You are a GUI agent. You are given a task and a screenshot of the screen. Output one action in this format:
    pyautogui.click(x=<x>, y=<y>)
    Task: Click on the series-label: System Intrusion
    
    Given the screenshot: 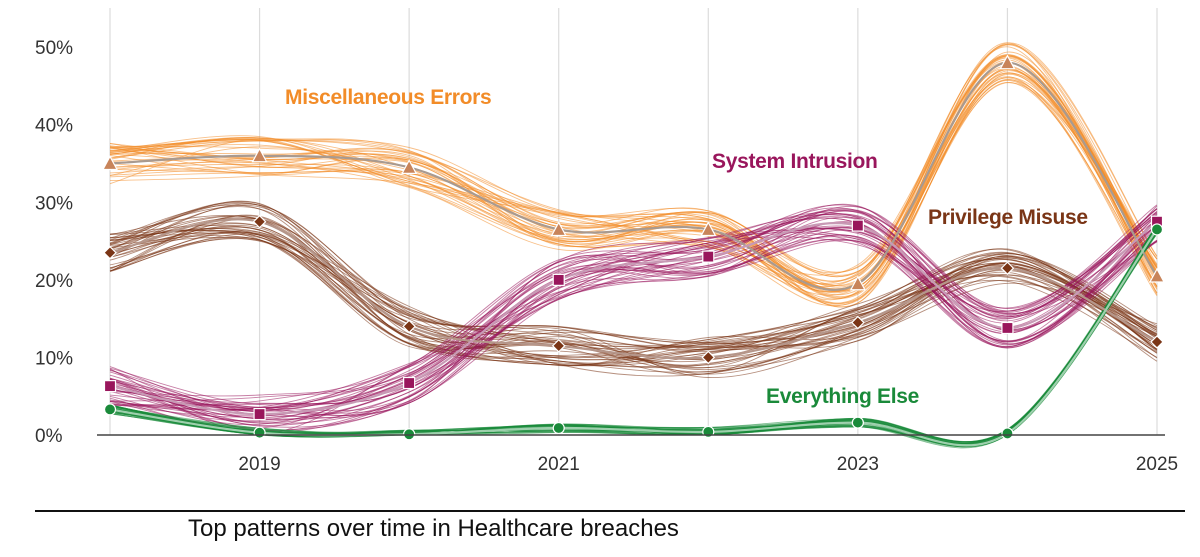 What is the action you would take?
    pyautogui.click(x=795, y=161)
    